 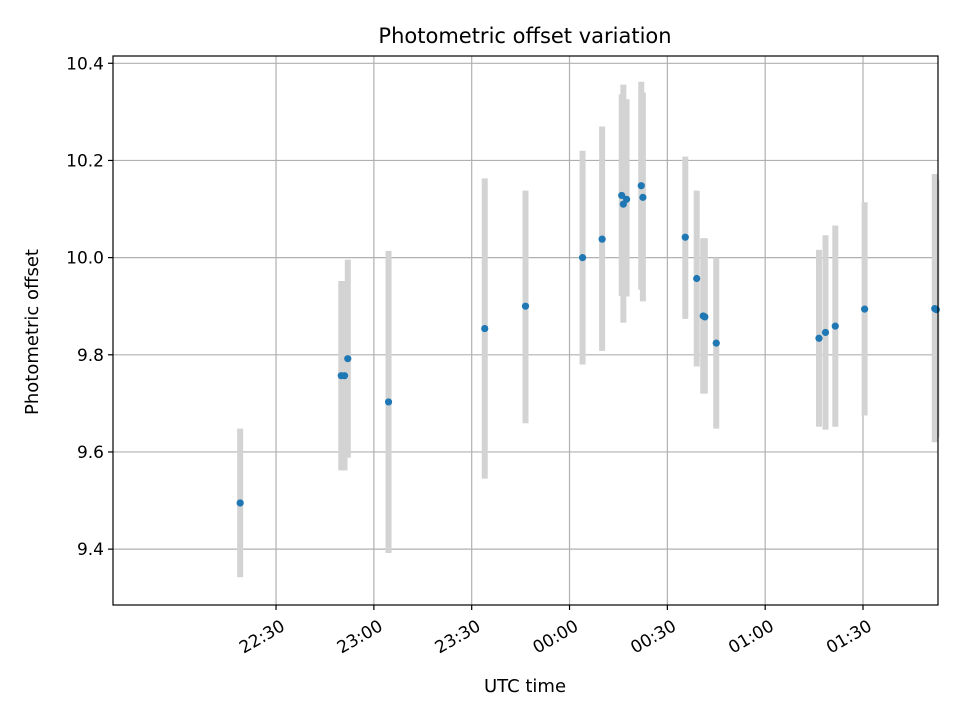 I want to click on x-tick-label: 00:00, so click(x=556, y=637).